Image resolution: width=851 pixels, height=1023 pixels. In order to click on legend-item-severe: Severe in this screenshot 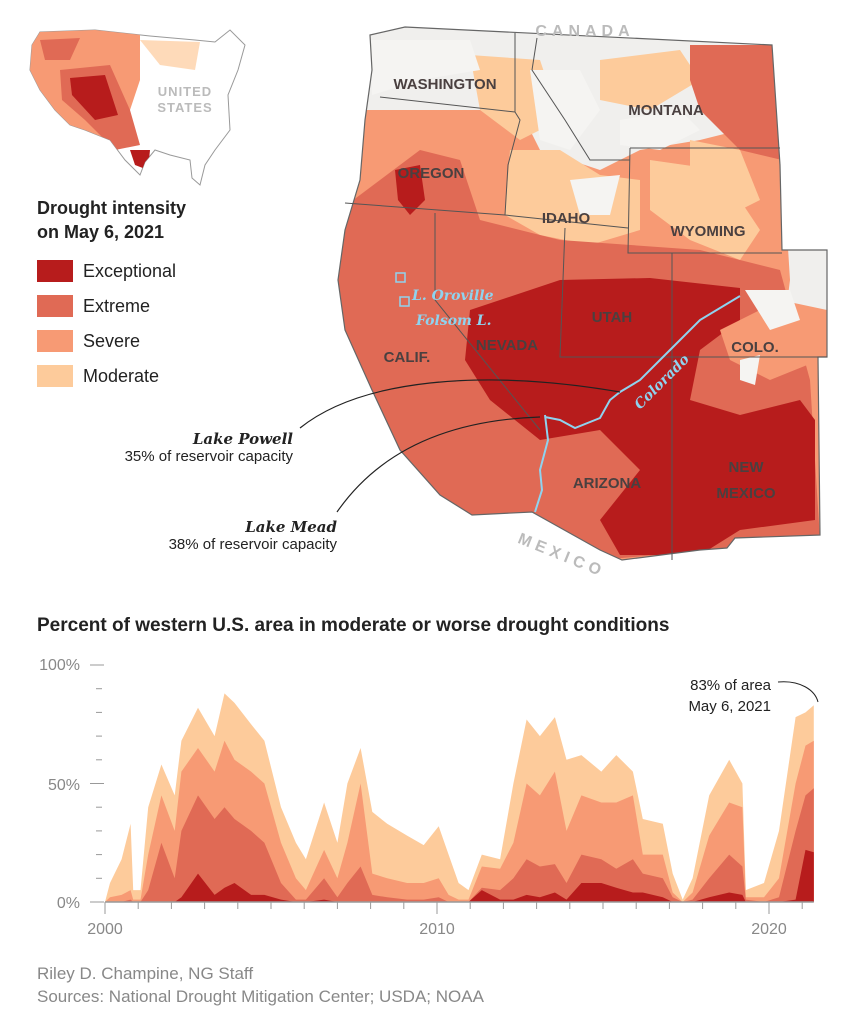, I will do `click(88, 341)`.